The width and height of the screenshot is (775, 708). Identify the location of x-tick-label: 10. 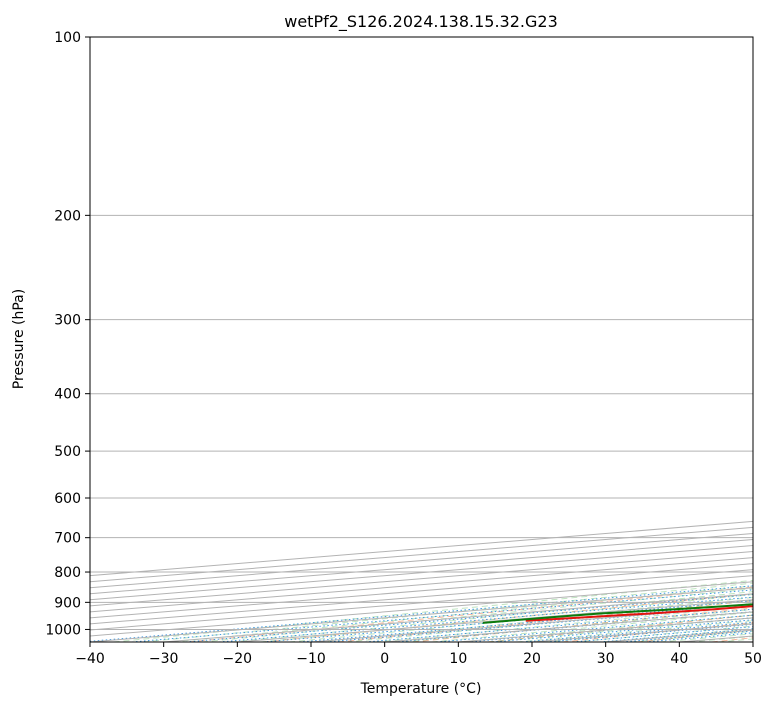
(458, 659).